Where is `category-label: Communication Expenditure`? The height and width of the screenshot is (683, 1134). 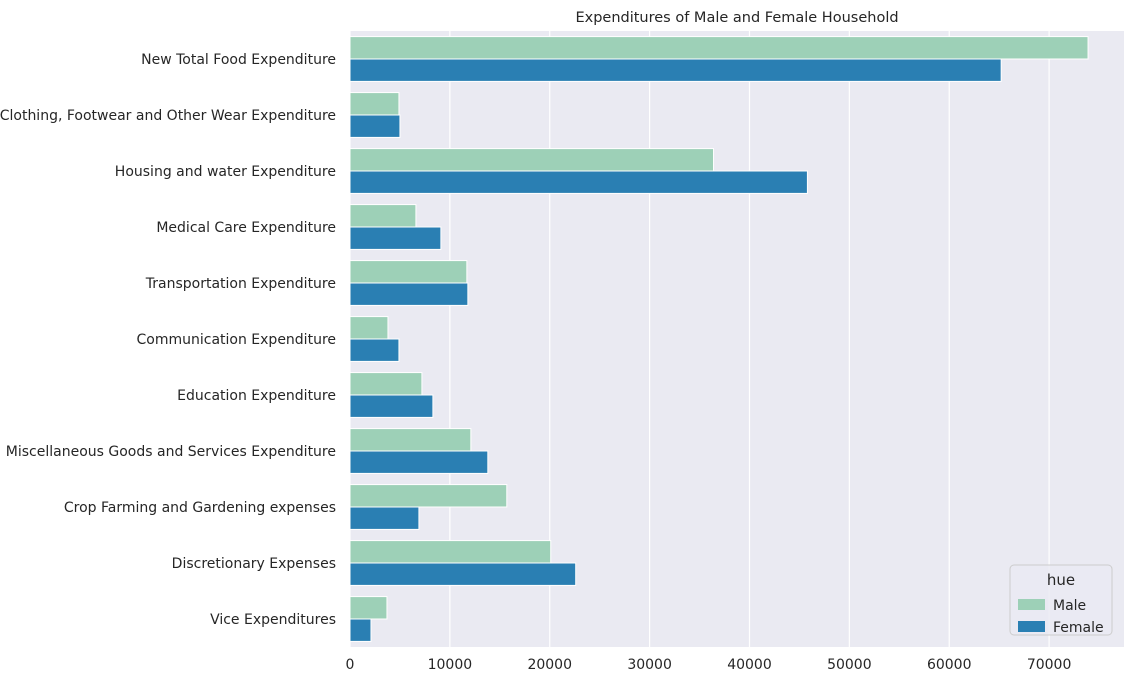
category-label: Communication Expenditure is located at coordinates (237, 340).